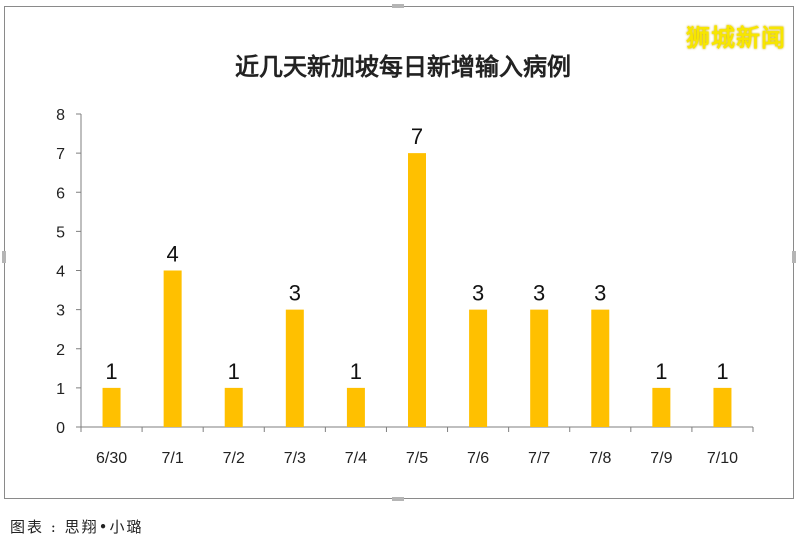  Describe the element at coordinates (295, 458) in the screenshot. I see `x-tick-label: 7/3` at that location.